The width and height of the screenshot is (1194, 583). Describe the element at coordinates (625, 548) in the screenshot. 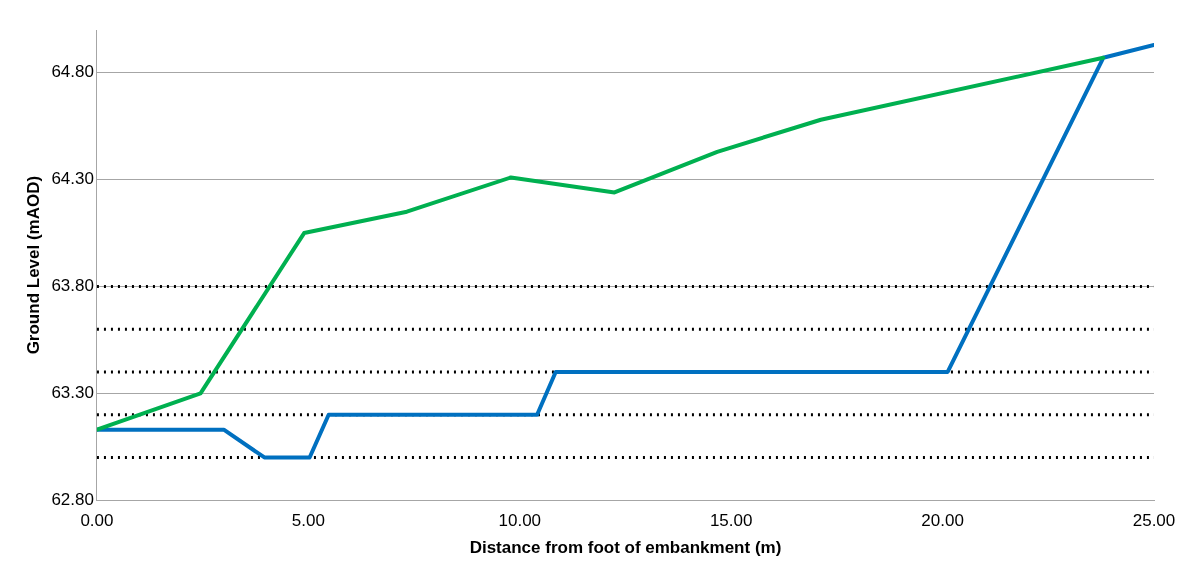

I see `x-axis-title: Distance from foot of embankment (m)` at that location.